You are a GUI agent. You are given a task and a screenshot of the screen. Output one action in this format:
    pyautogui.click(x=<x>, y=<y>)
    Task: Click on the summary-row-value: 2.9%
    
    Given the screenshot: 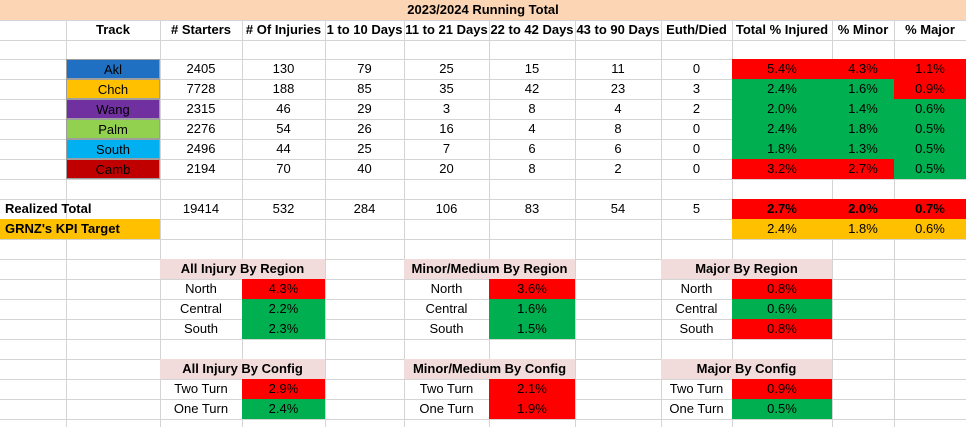 What is the action you would take?
    pyautogui.click(x=283, y=389)
    